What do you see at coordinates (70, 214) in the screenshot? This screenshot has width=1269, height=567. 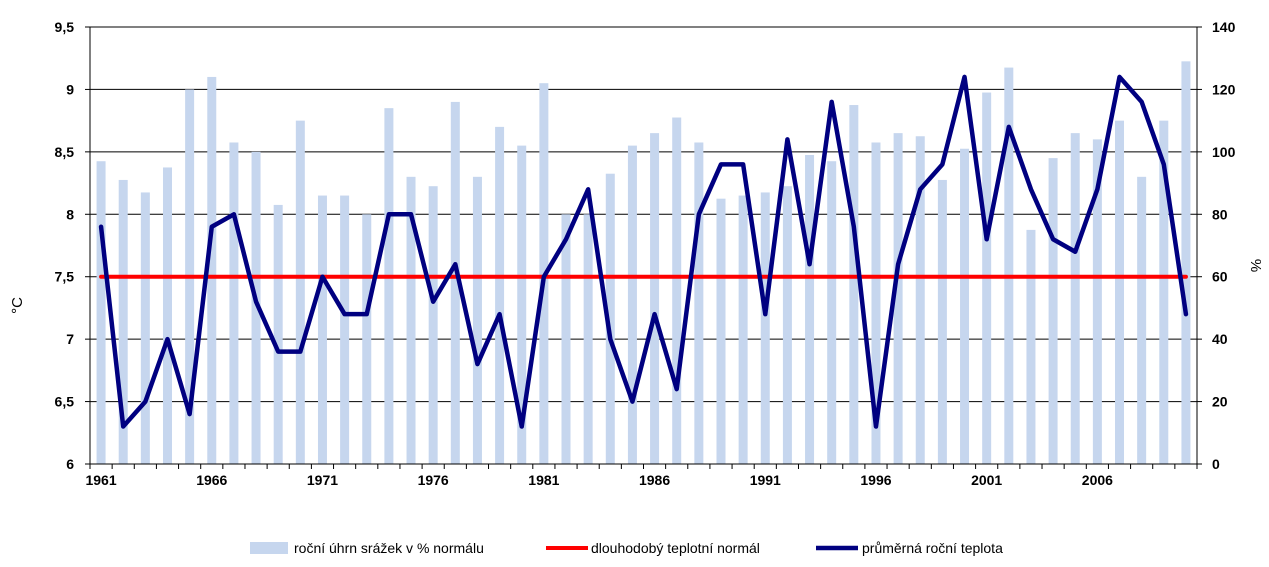 I see `left-tick-label: 8` at bounding box center [70, 214].